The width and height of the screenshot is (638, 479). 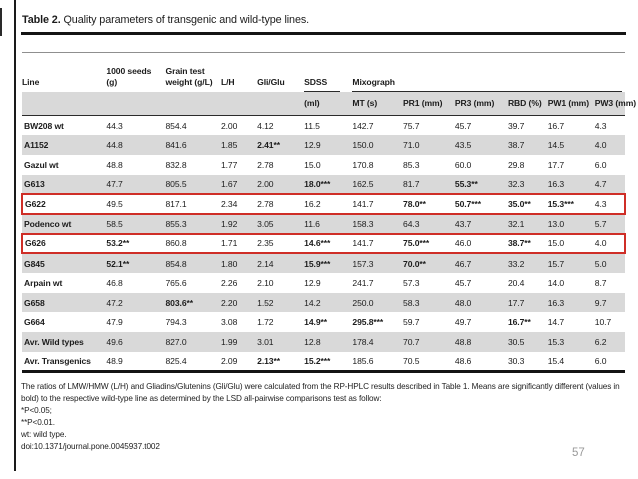 I want to click on row-value-cell: 2.13**, so click(x=268, y=360).